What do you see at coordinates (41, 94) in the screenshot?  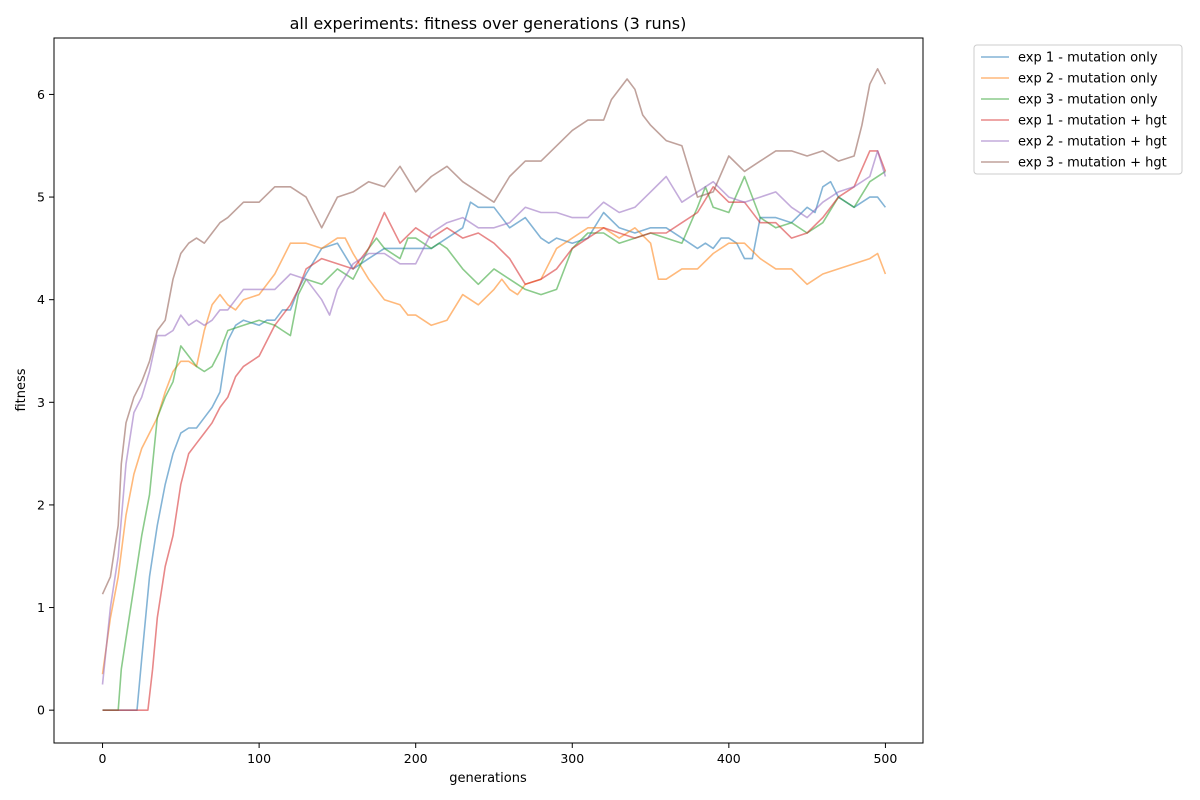 I see `y-tick-label: 6` at bounding box center [41, 94].